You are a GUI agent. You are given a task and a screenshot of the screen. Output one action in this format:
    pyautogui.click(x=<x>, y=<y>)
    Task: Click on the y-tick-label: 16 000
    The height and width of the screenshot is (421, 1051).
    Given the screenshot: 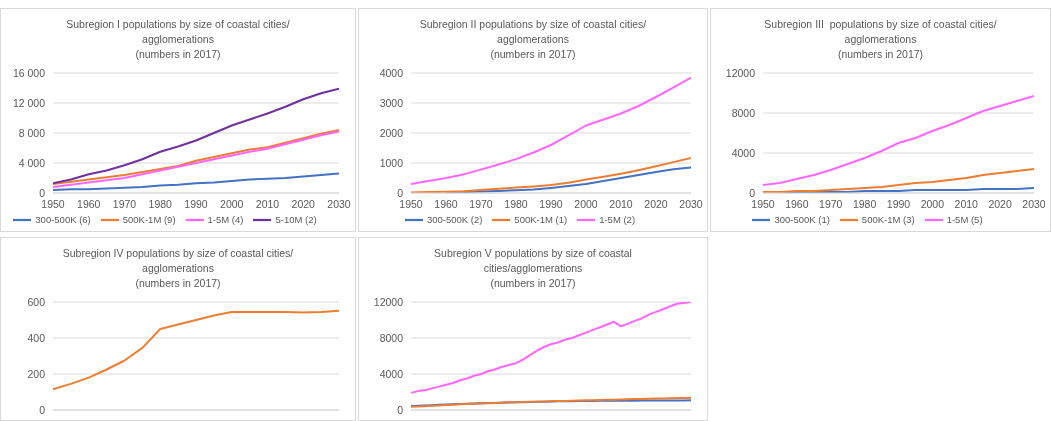 What is the action you would take?
    pyautogui.click(x=29, y=72)
    